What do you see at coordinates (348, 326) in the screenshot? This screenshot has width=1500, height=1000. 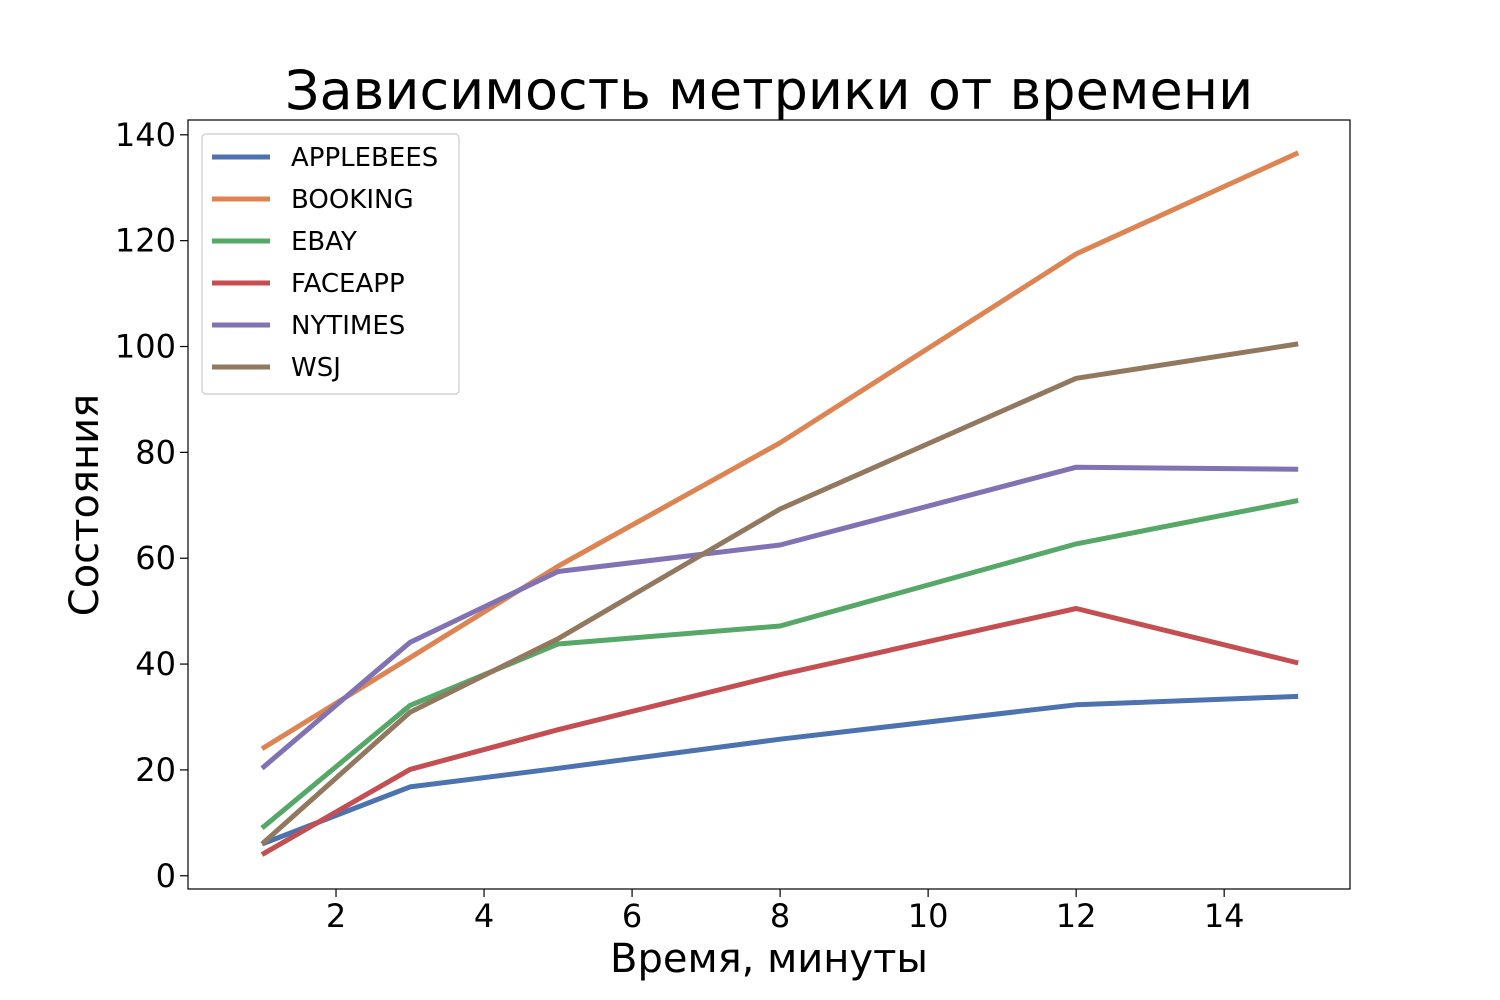 I see `legend-label-nytimes: NYTIMES` at bounding box center [348, 326].